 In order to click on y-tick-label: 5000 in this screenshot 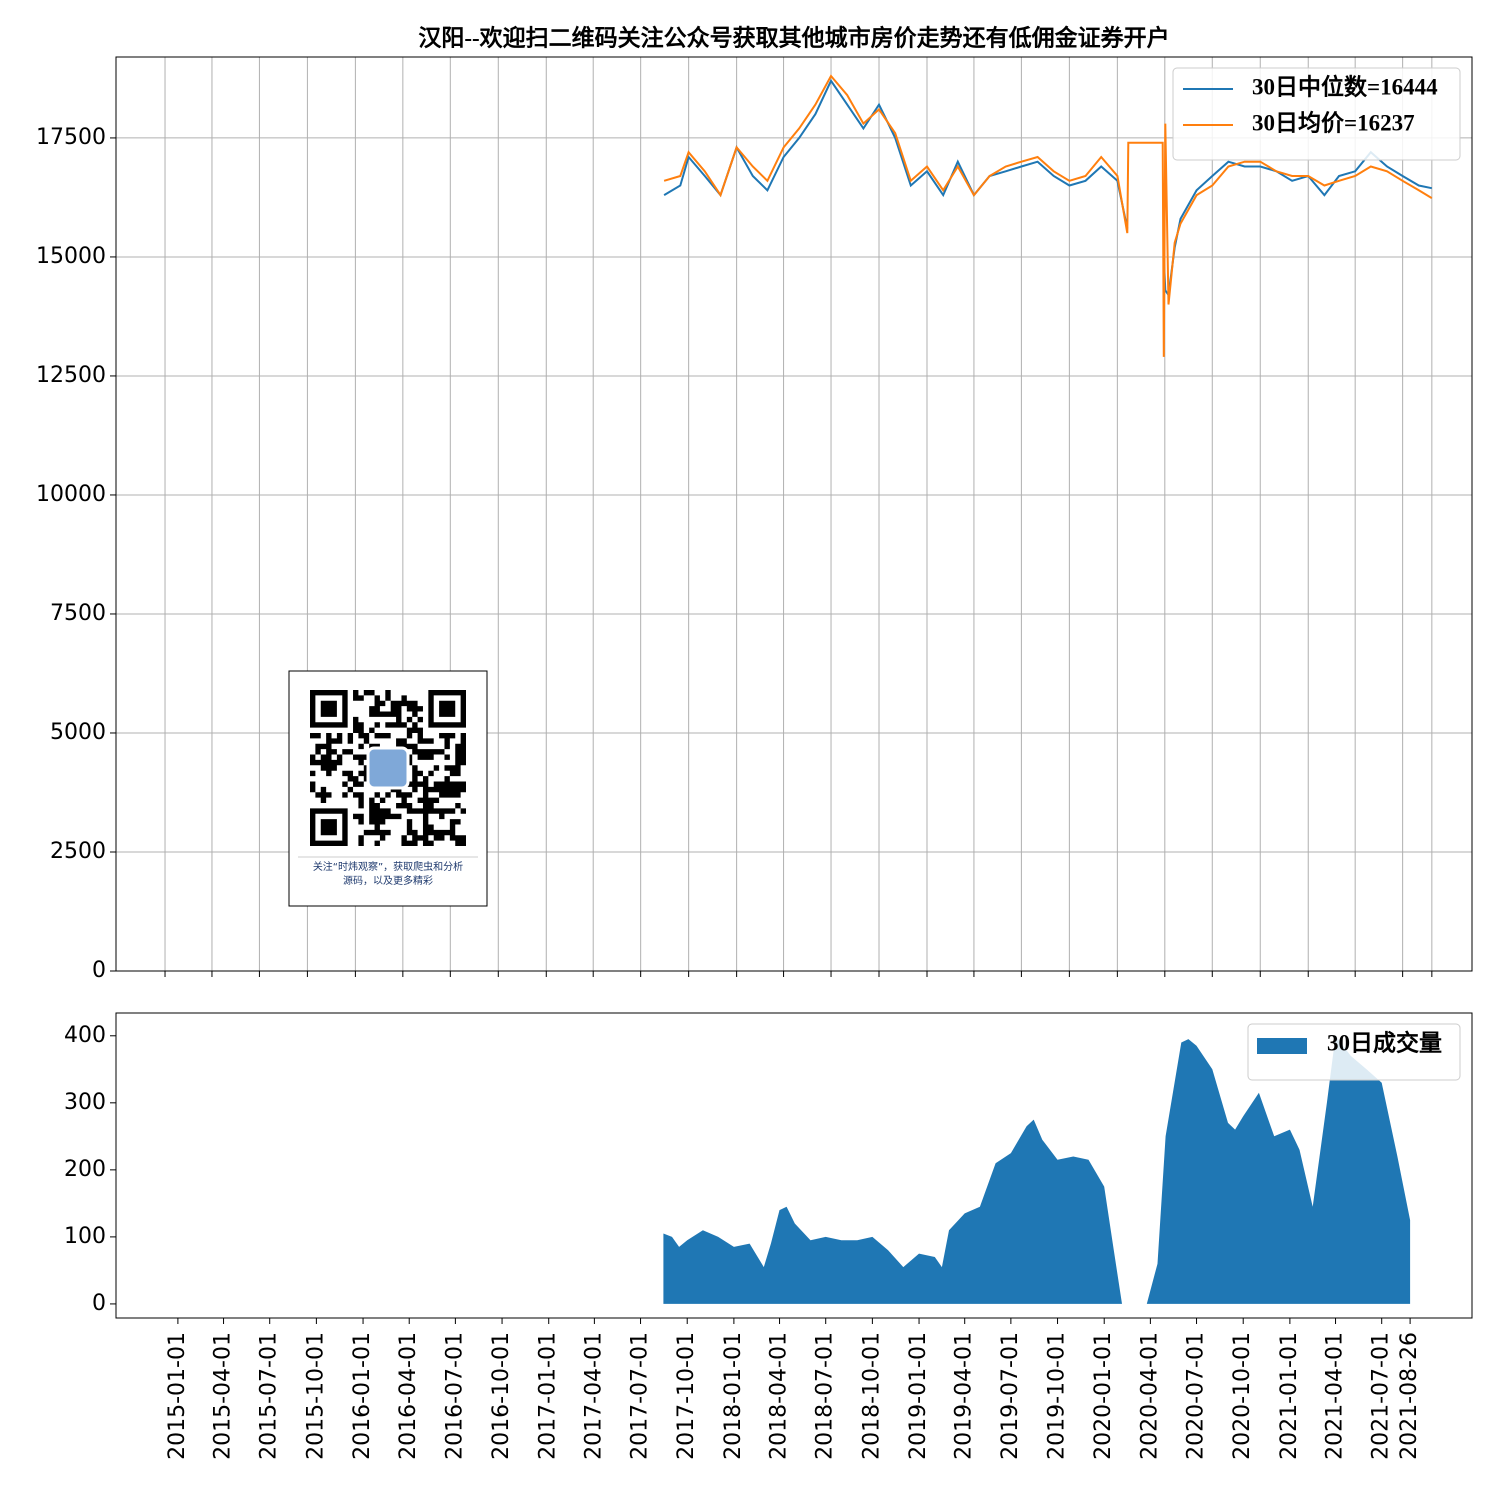, I will do `click(78, 732)`.